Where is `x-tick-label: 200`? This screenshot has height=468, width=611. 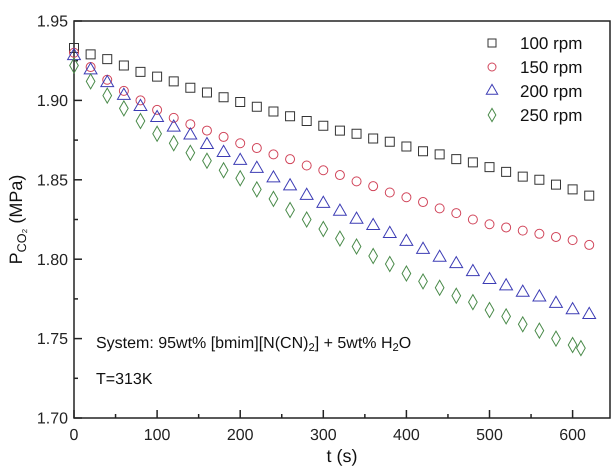
x-tick-label: 200 is located at coordinates (240, 435).